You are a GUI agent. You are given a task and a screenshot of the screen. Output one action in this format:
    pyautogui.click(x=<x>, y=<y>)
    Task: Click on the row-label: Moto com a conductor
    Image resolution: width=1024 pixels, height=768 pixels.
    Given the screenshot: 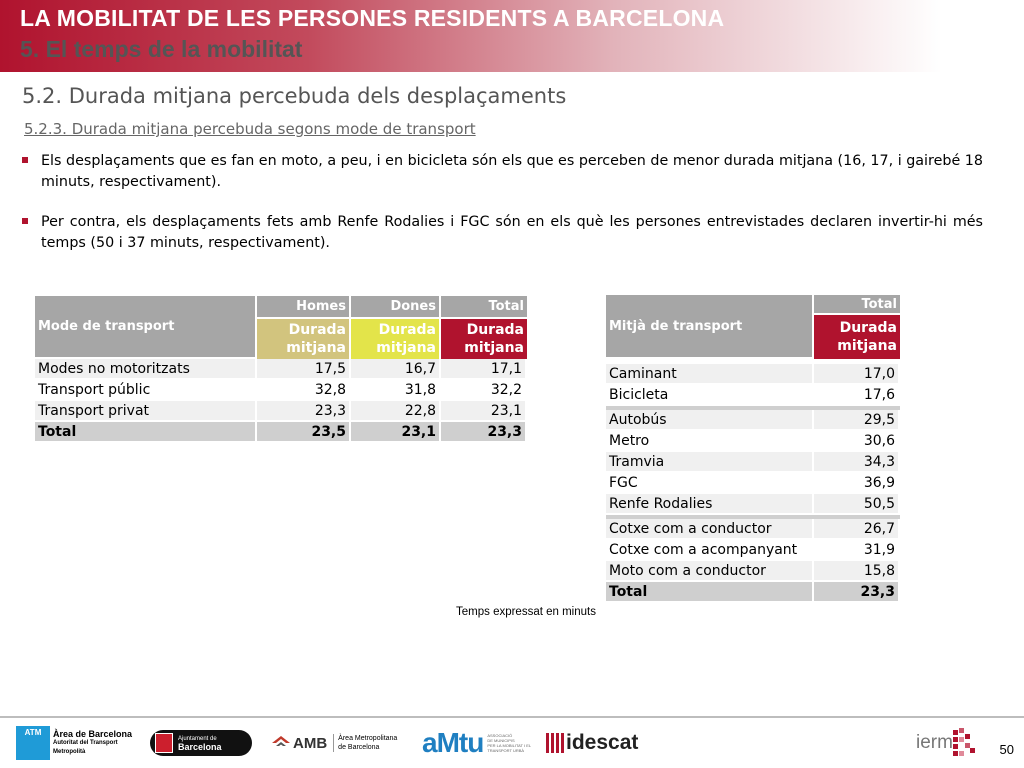 What is the action you would take?
    pyautogui.click(x=710, y=571)
    